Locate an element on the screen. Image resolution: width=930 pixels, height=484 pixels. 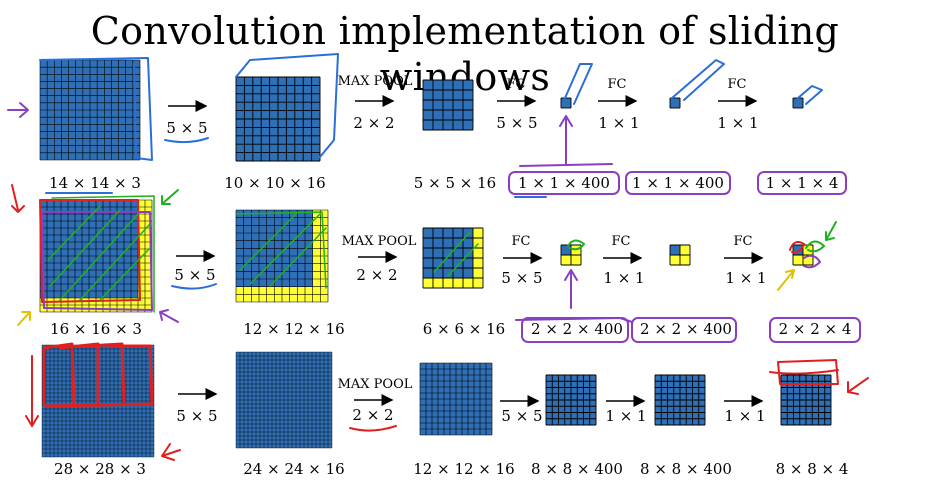
annotation-yellow-arrow is located at coordinates (24, 318).